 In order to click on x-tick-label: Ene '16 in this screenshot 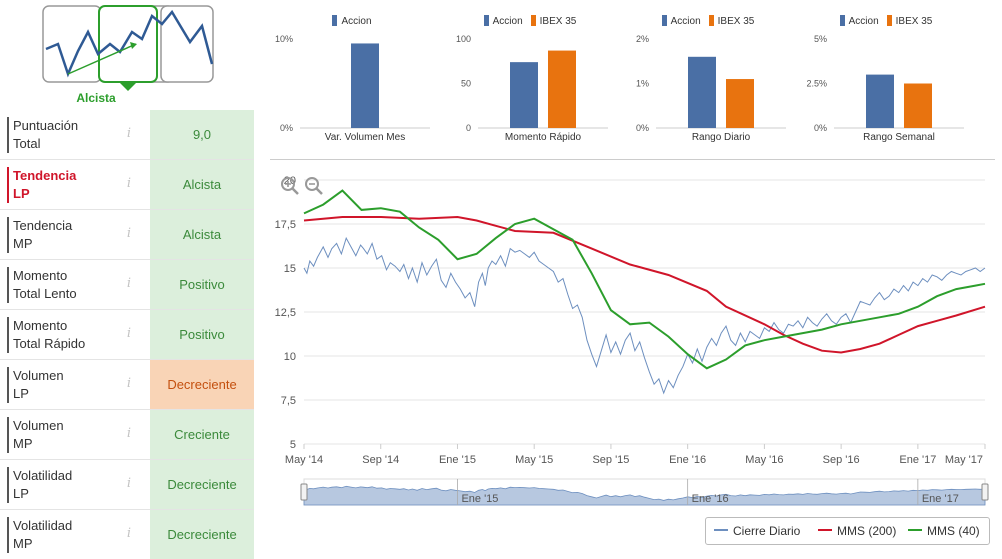, I will do `click(687, 460)`.